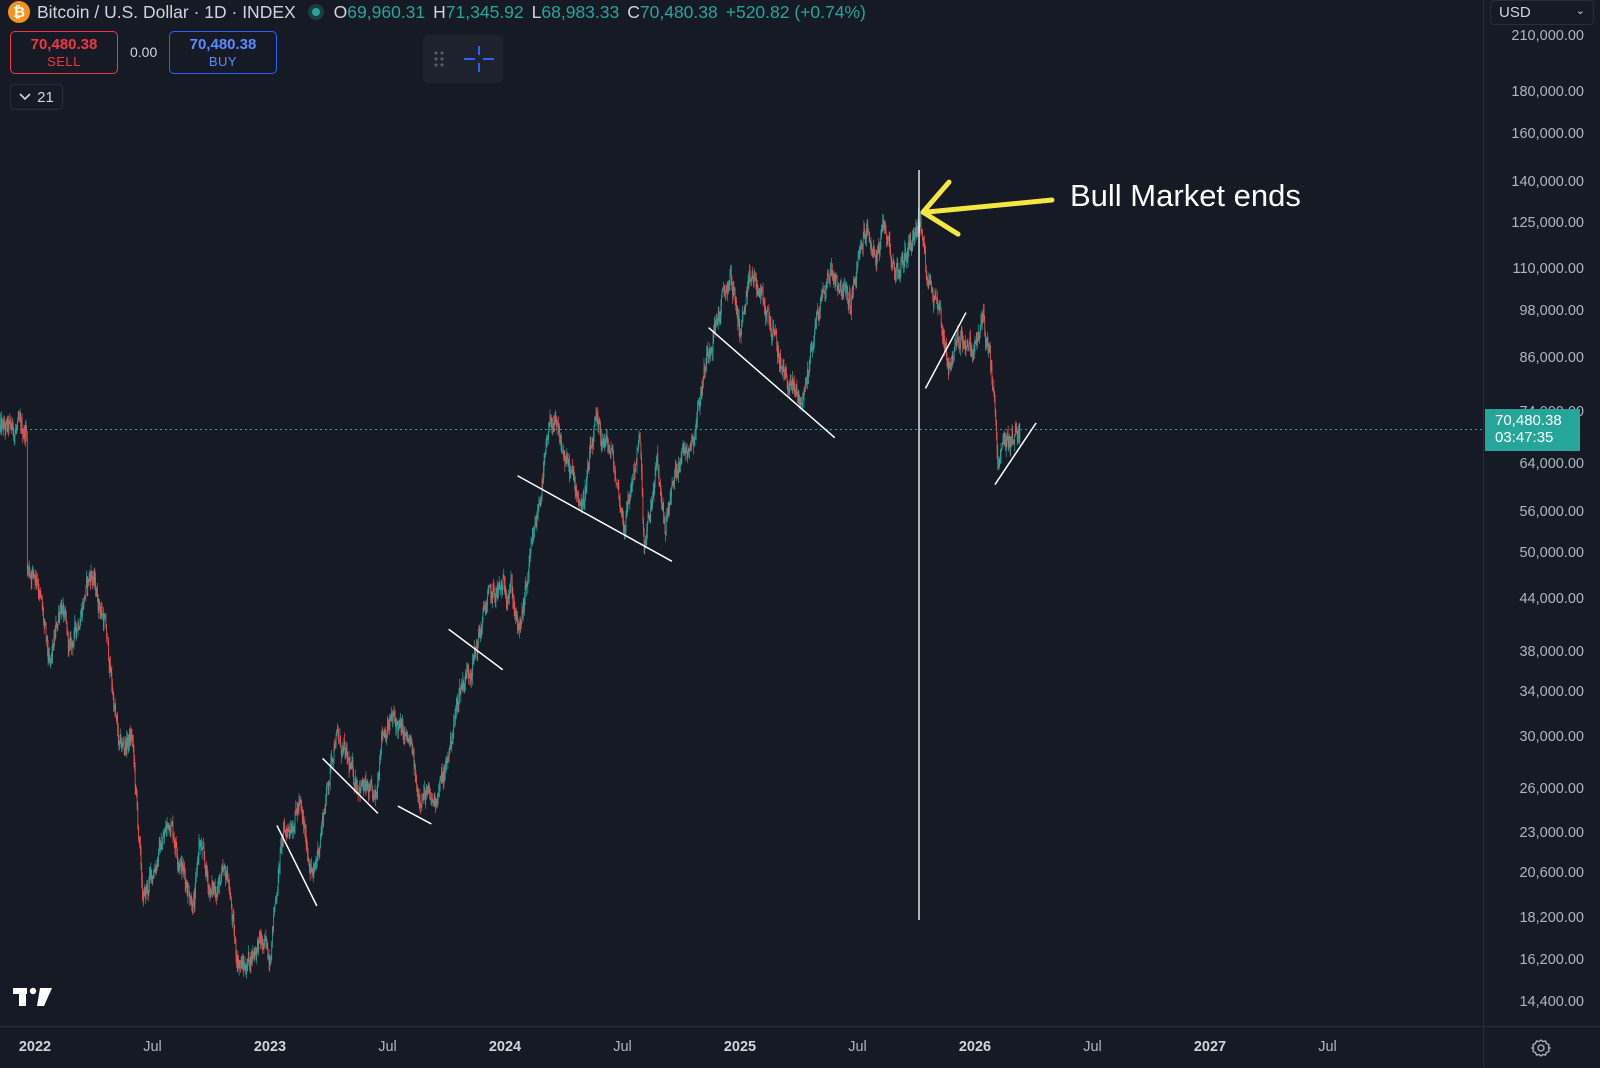  Describe the element at coordinates (36, 97) in the screenshot. I see `indicators-collapse-button: 21` at that location.